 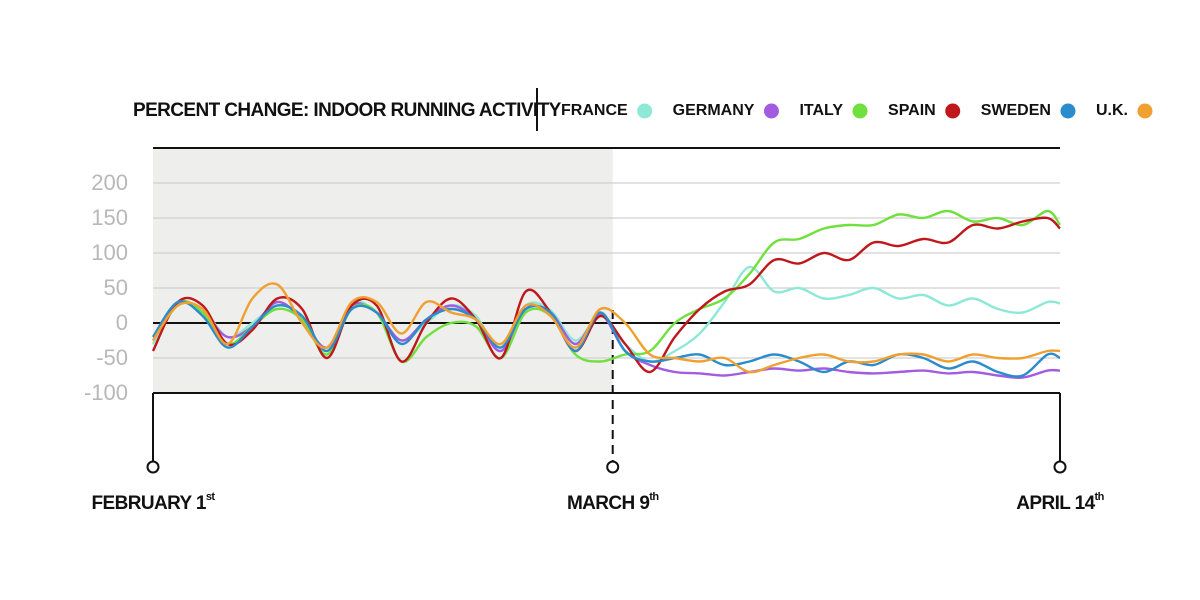 What do you see at coordinates (912, 110) in the screenshot?
I see `legend-label: SPAIN` at bounding box center [912, 110].